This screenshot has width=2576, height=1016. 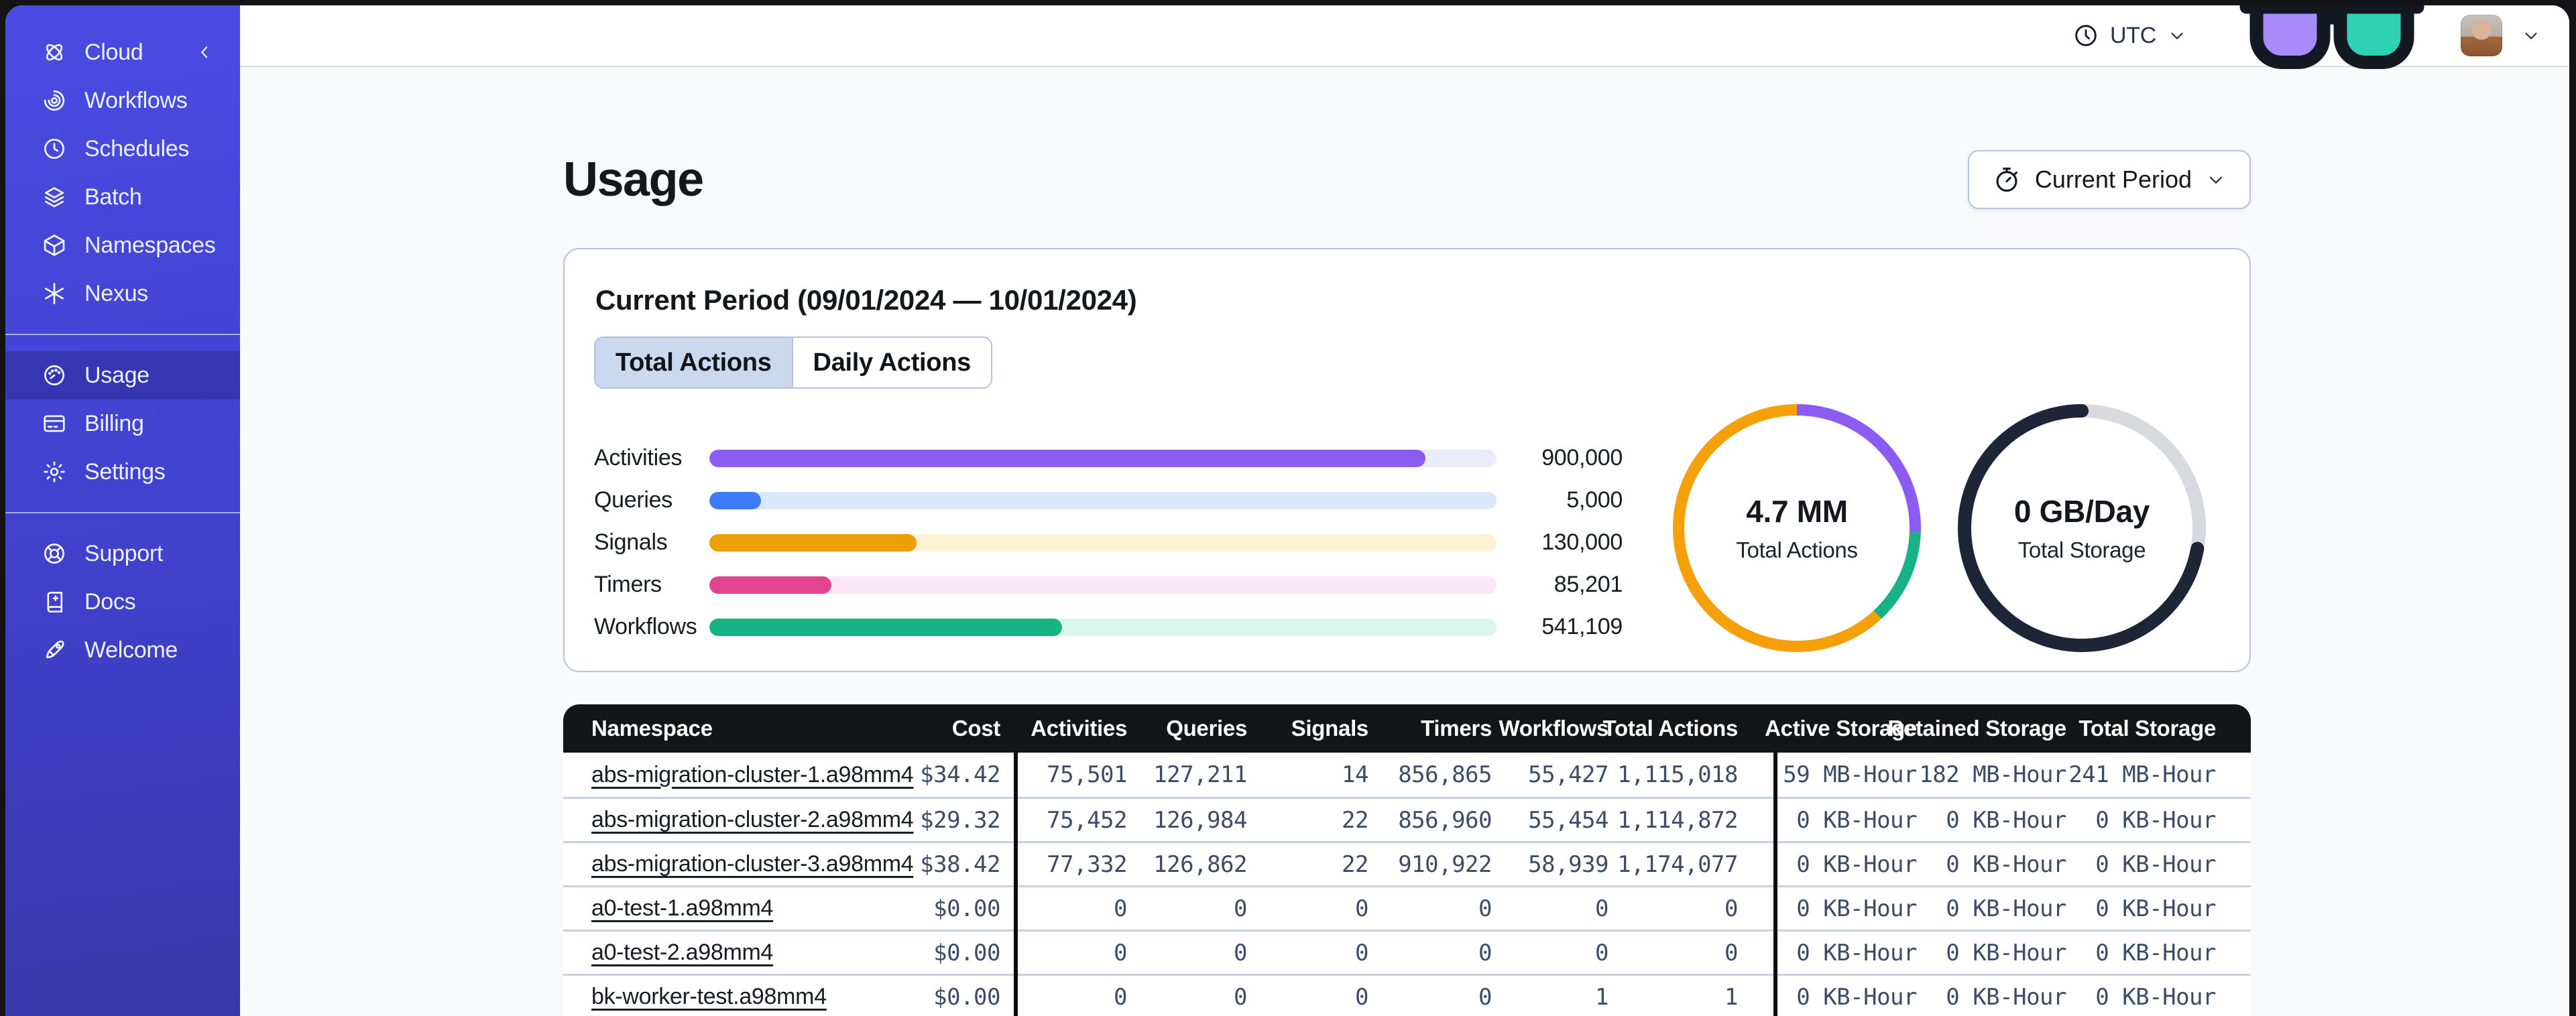 What do you see at coordinates (131, 650) in the screenshot?
I see `sidebar-item-label: Welcome` at bounding box center [131, 650].